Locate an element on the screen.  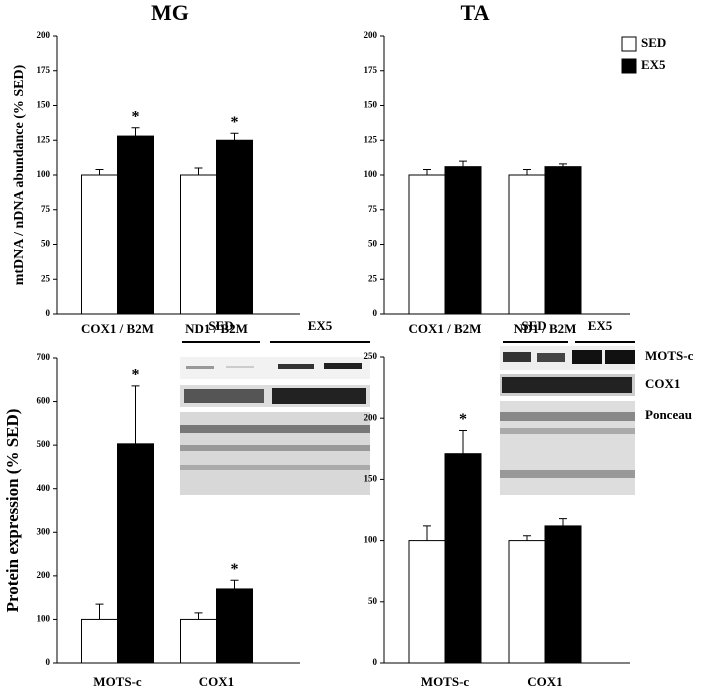
blot-row-label: Ponceau is located at coordinates (668, 414).